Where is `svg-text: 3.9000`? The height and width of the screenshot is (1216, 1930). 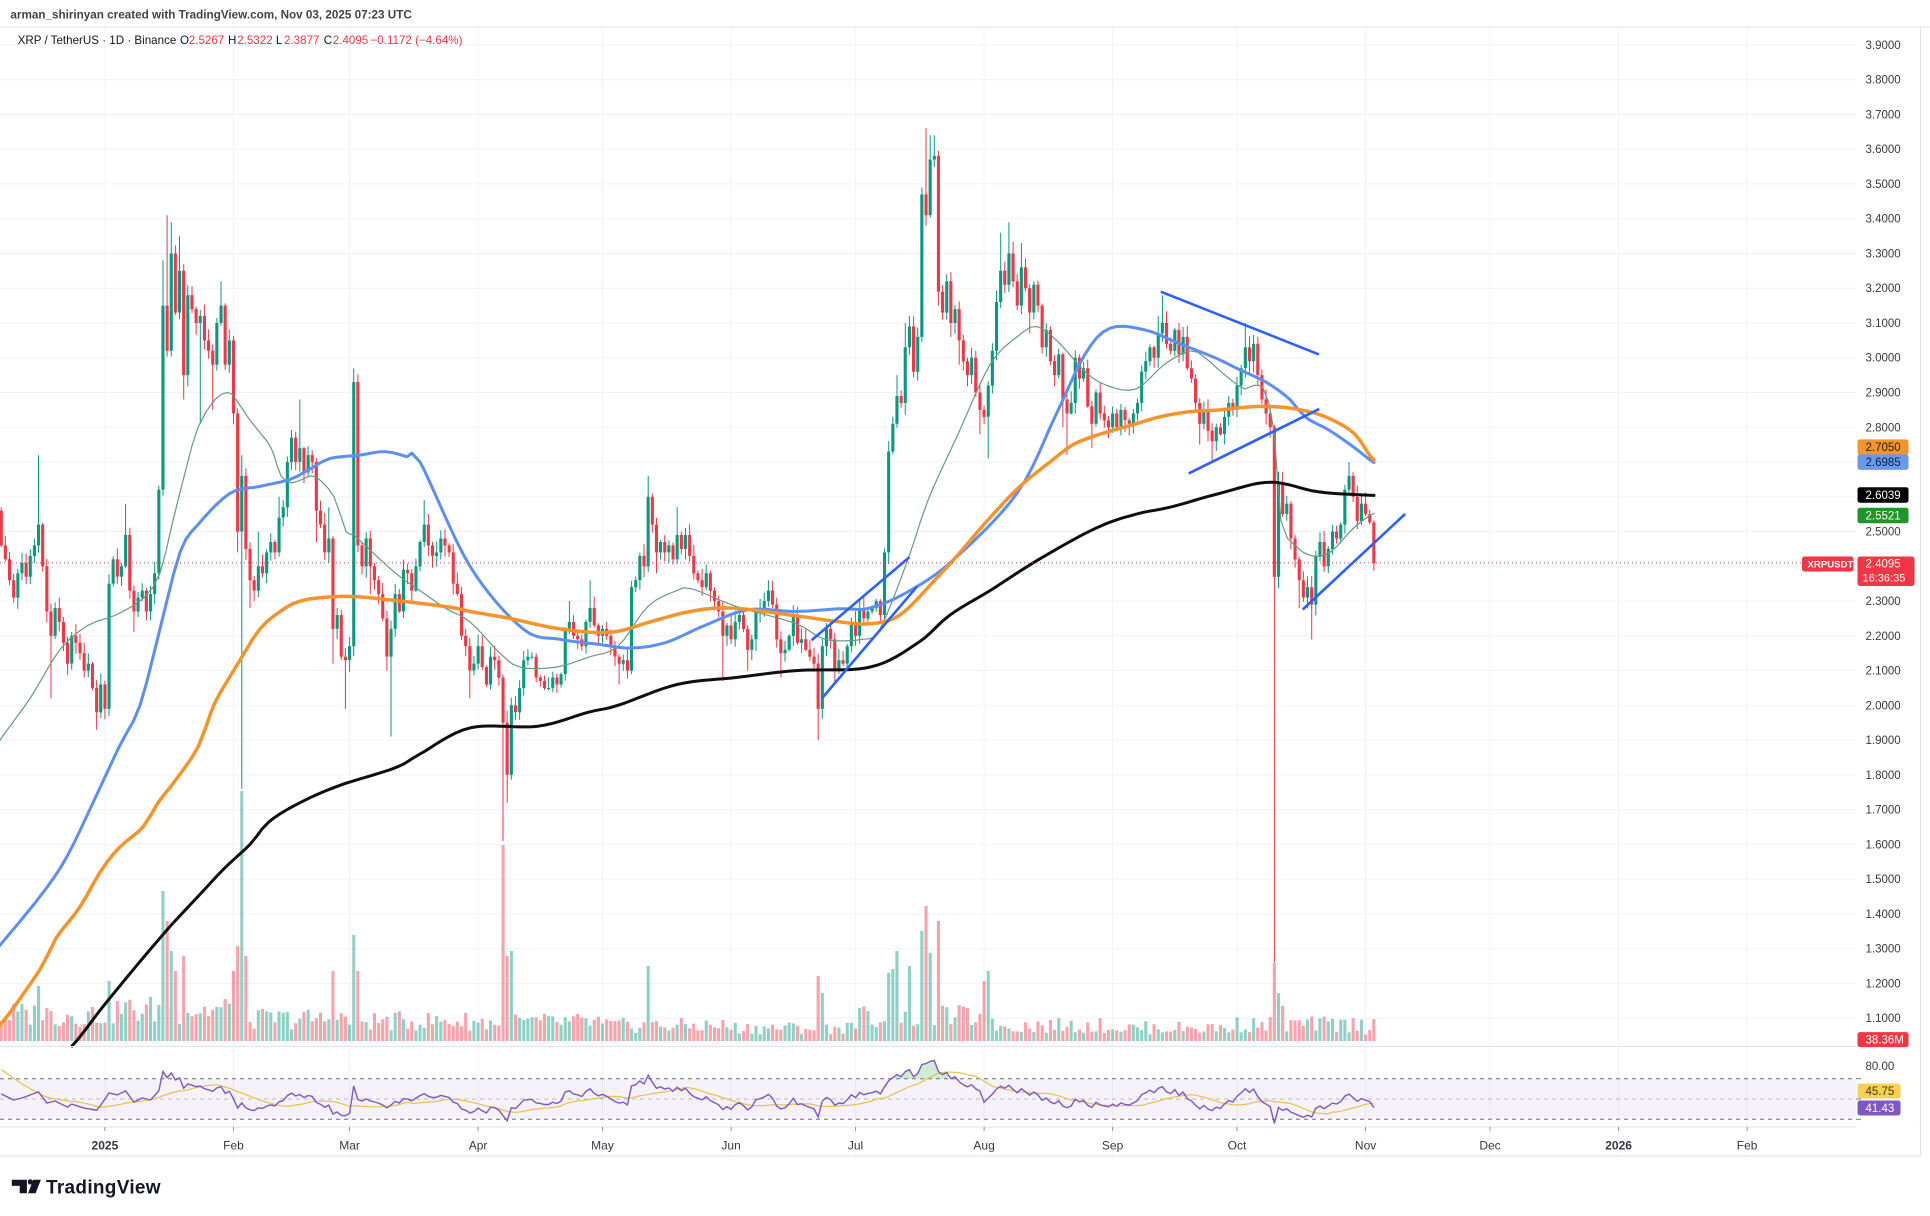 svg-text: 3.9000 is located at coordinates (1883, 46).